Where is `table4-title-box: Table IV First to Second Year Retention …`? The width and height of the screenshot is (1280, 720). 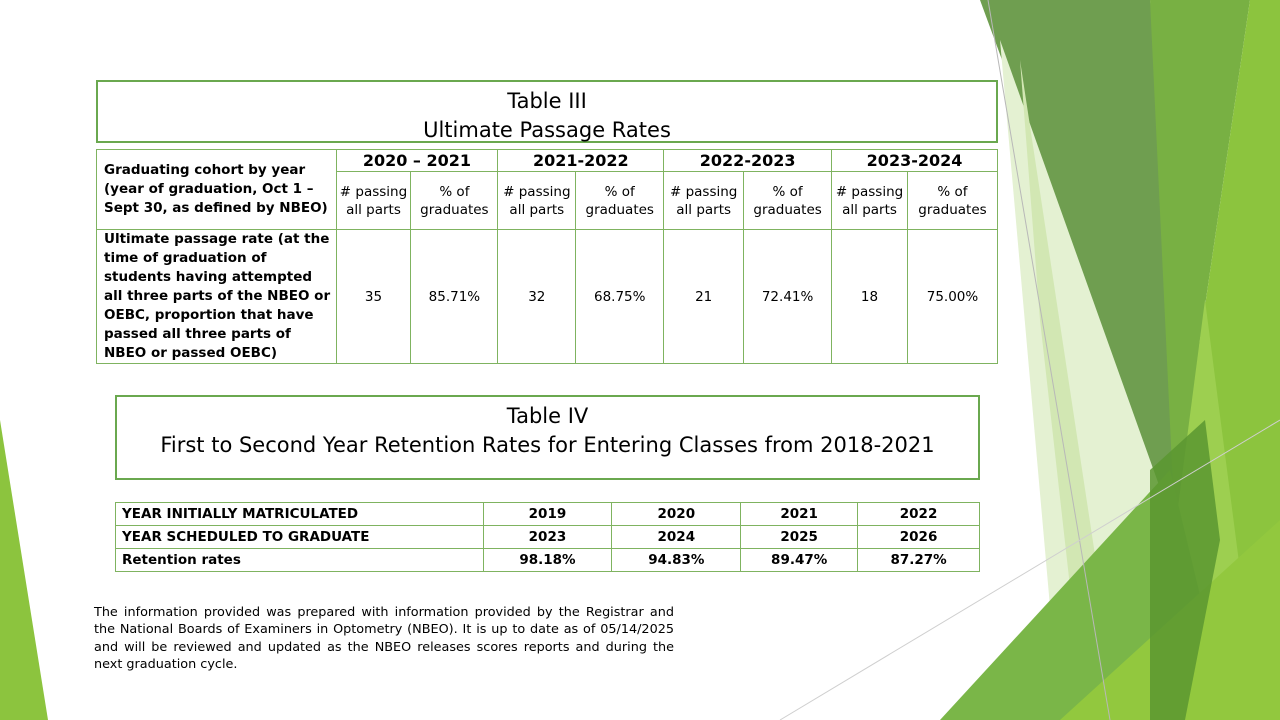 table4-title-box: Table IV First to Second Year Retention … is located at coordinates (547, 437).